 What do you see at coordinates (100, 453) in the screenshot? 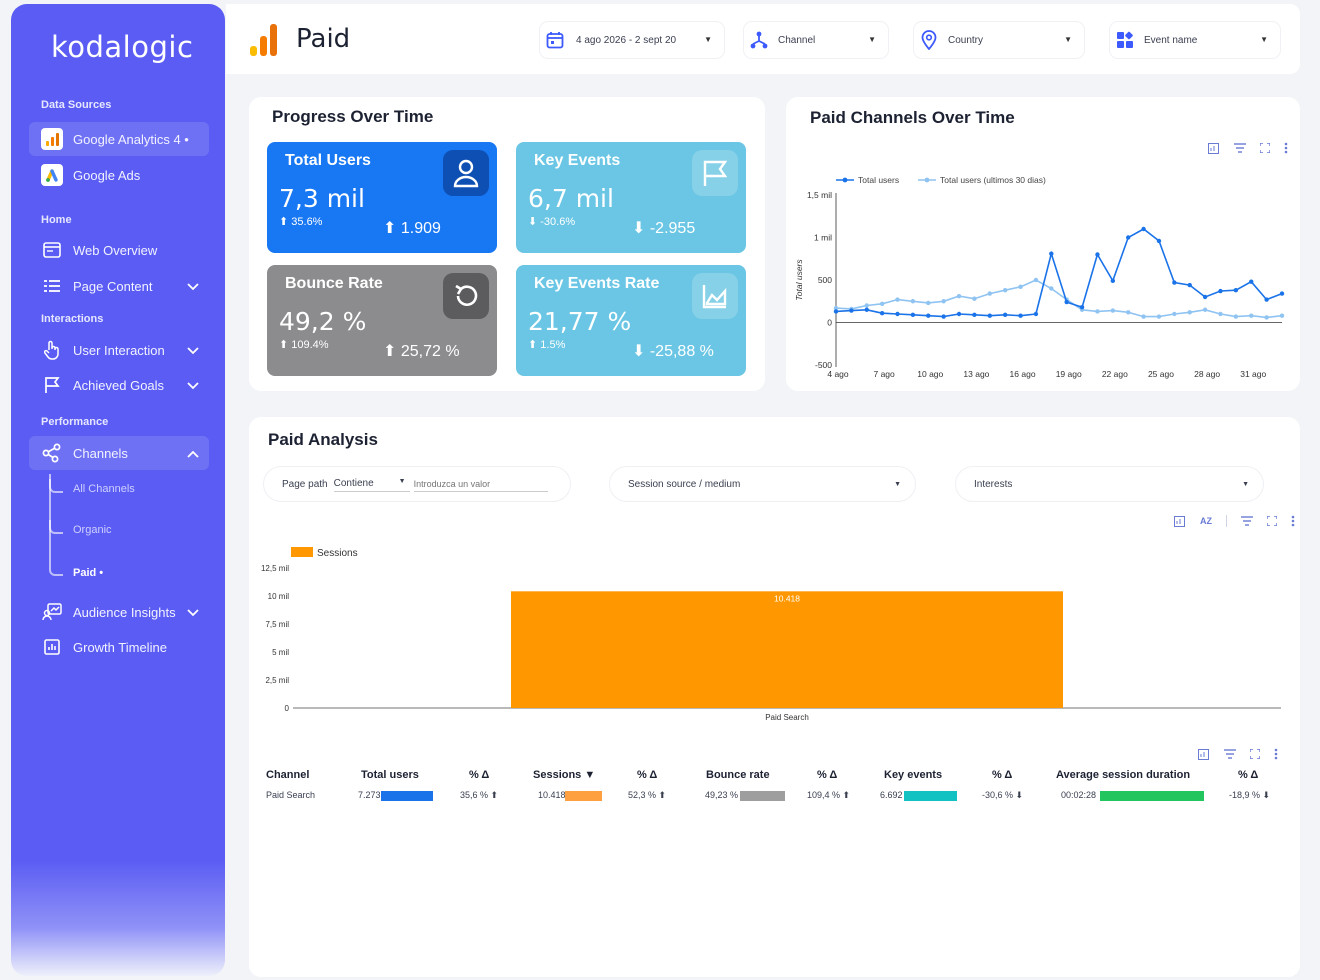
I see `sidebar-item-label: Channels` at bounding box center [100, 453].